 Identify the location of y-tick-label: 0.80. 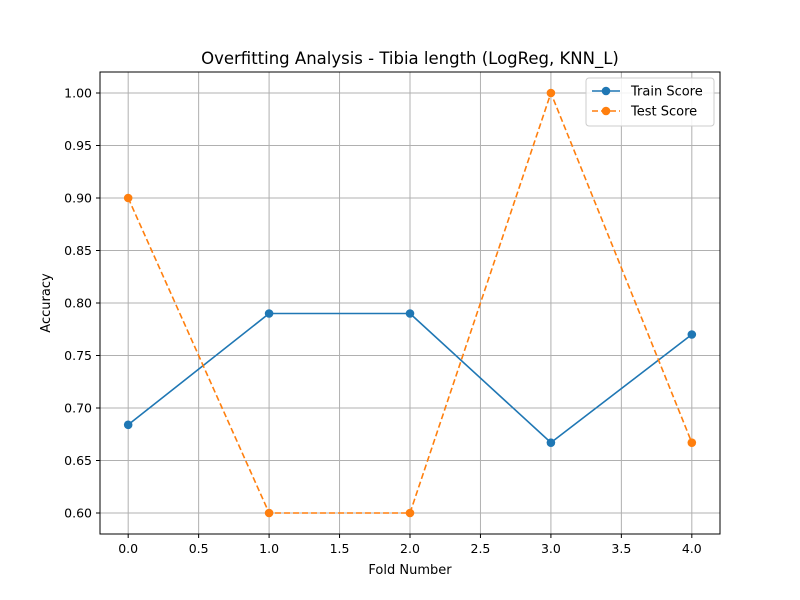
(78, 303).